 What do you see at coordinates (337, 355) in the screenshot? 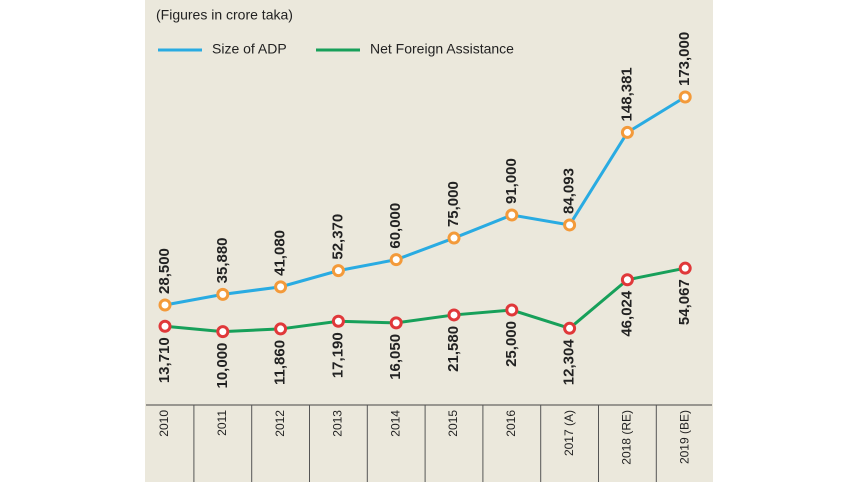
I see `data-label: 17,190` at bounding box center [337, 355].